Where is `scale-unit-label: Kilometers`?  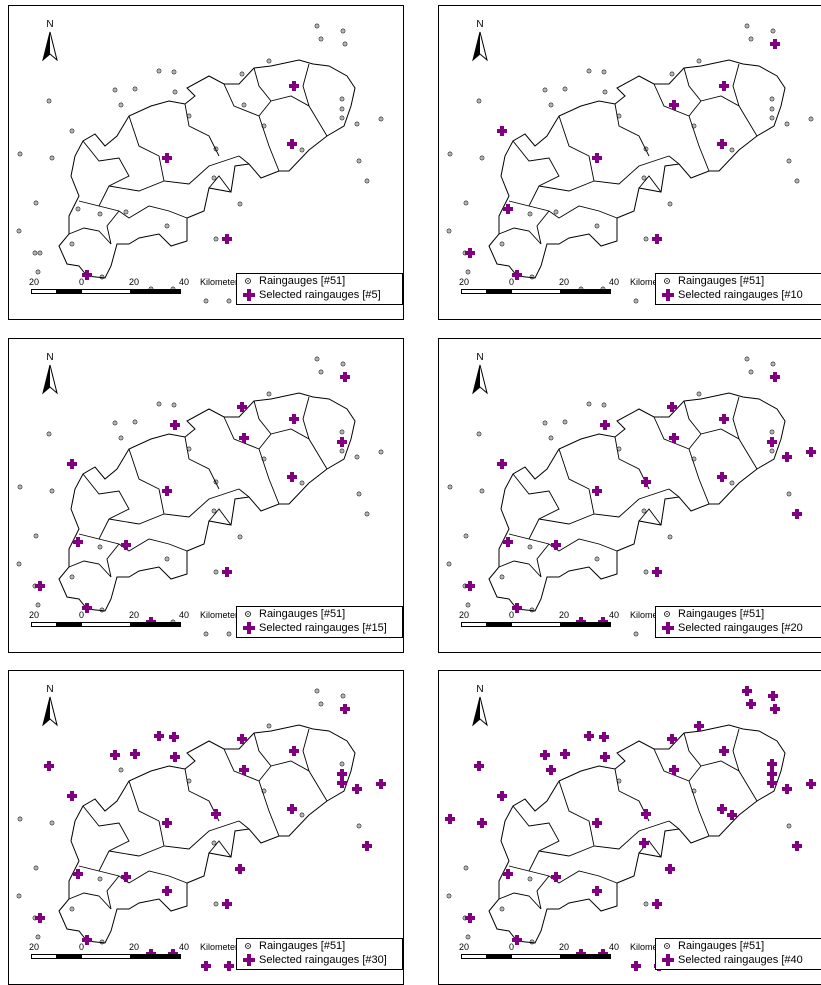
scale-unit-label: Kilometers is located at coordinates (651, 282).